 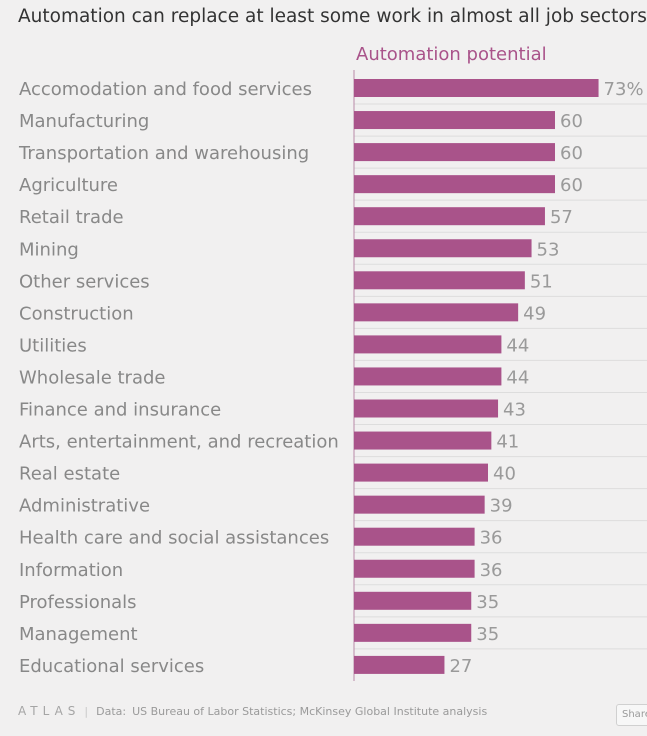 I want to click on category-label: Accomodation and food services, so click(x=165, y=89).